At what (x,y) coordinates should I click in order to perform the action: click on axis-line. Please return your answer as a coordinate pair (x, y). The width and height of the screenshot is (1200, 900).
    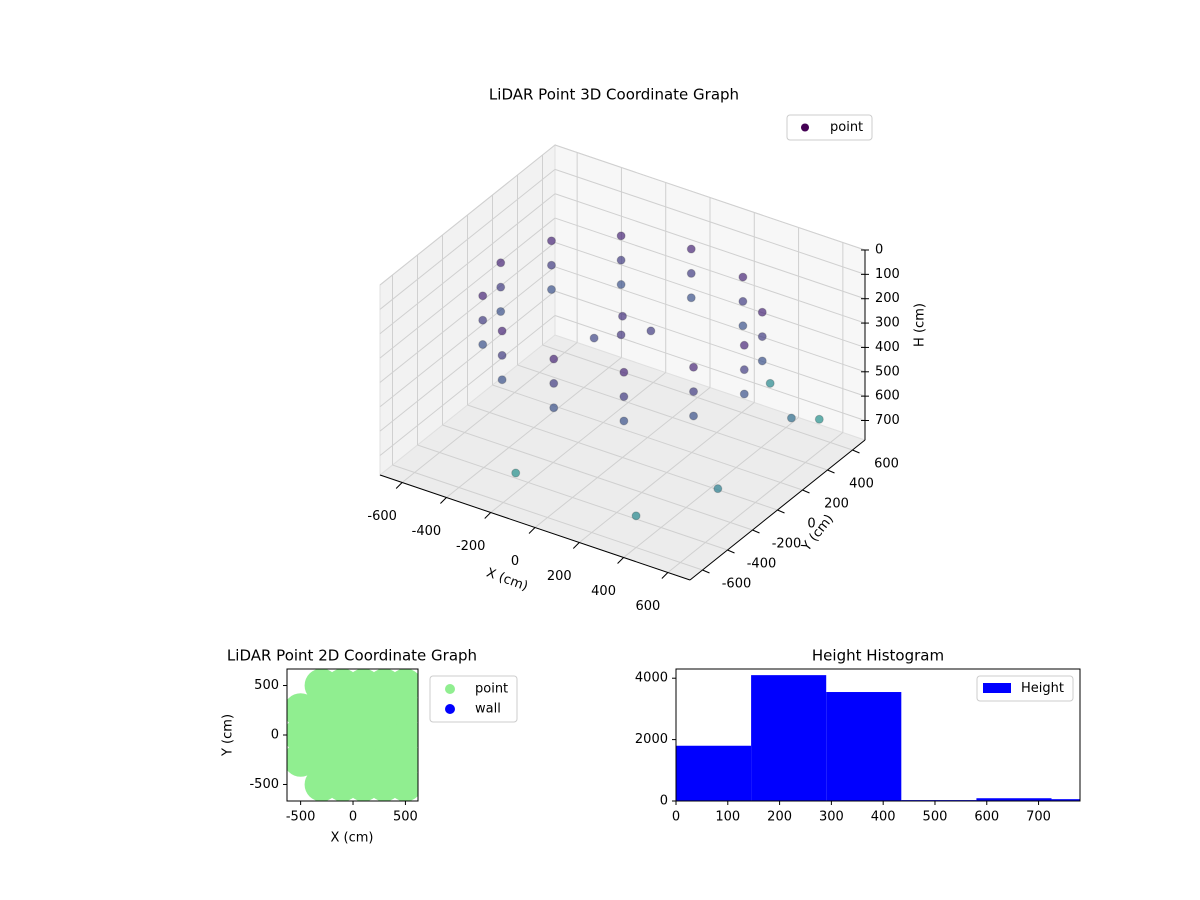
    Looking at the image, I should click on (777, 510).